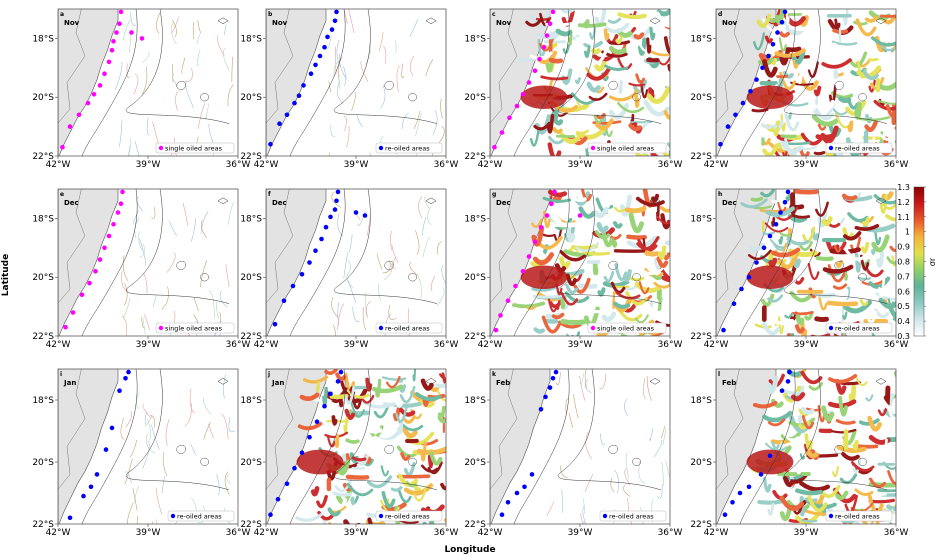 Image resolution: width=940 pixels, height=556 pixels. What do you see at coordinates (903, 321) in the screenshot?
I see `colorbar-tick-label: 0.4` at bounding box center [903, 321].